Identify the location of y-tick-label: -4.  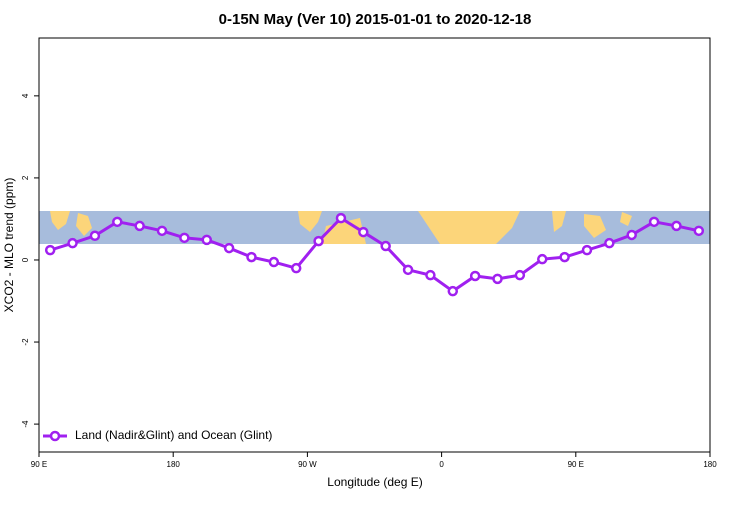
(25, 424).